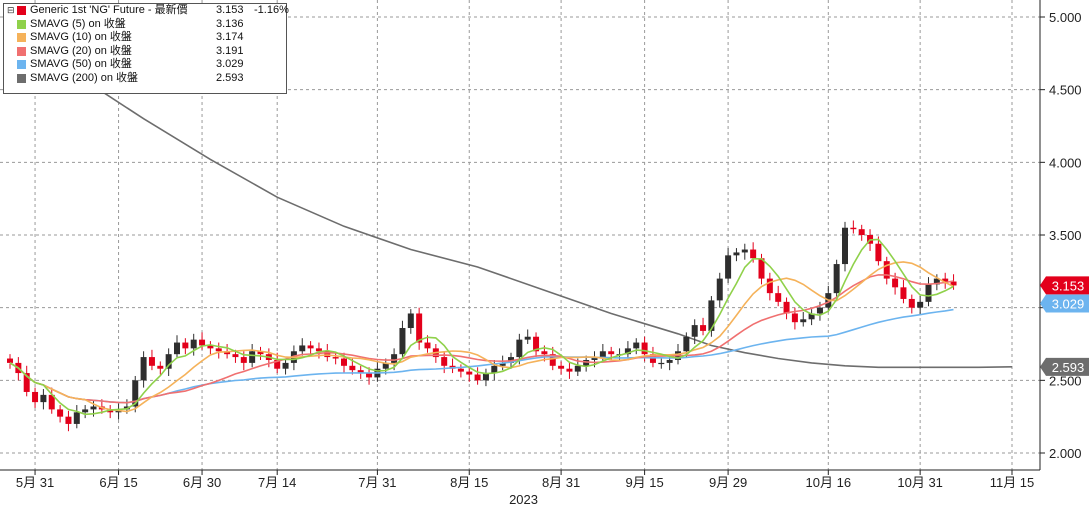 Image resolution: width=1090 pixels, height=509 pixels. I want to click on y-tick-label: 4.500, so click(1065, 90).